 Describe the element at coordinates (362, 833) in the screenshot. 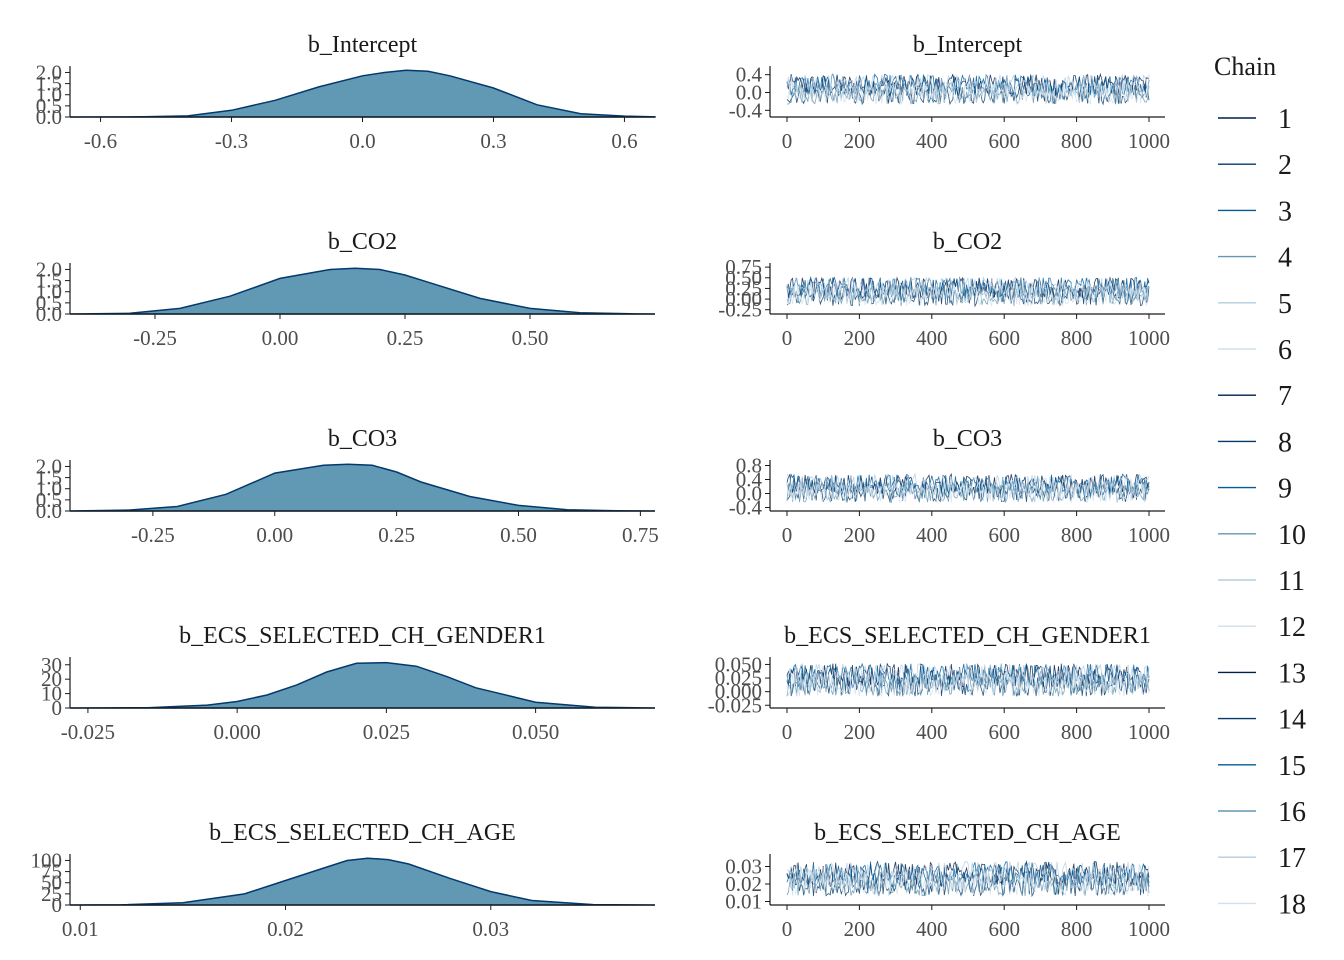

I see `density-title: b_ECS_SELECTED_CH_AGE` at that location.